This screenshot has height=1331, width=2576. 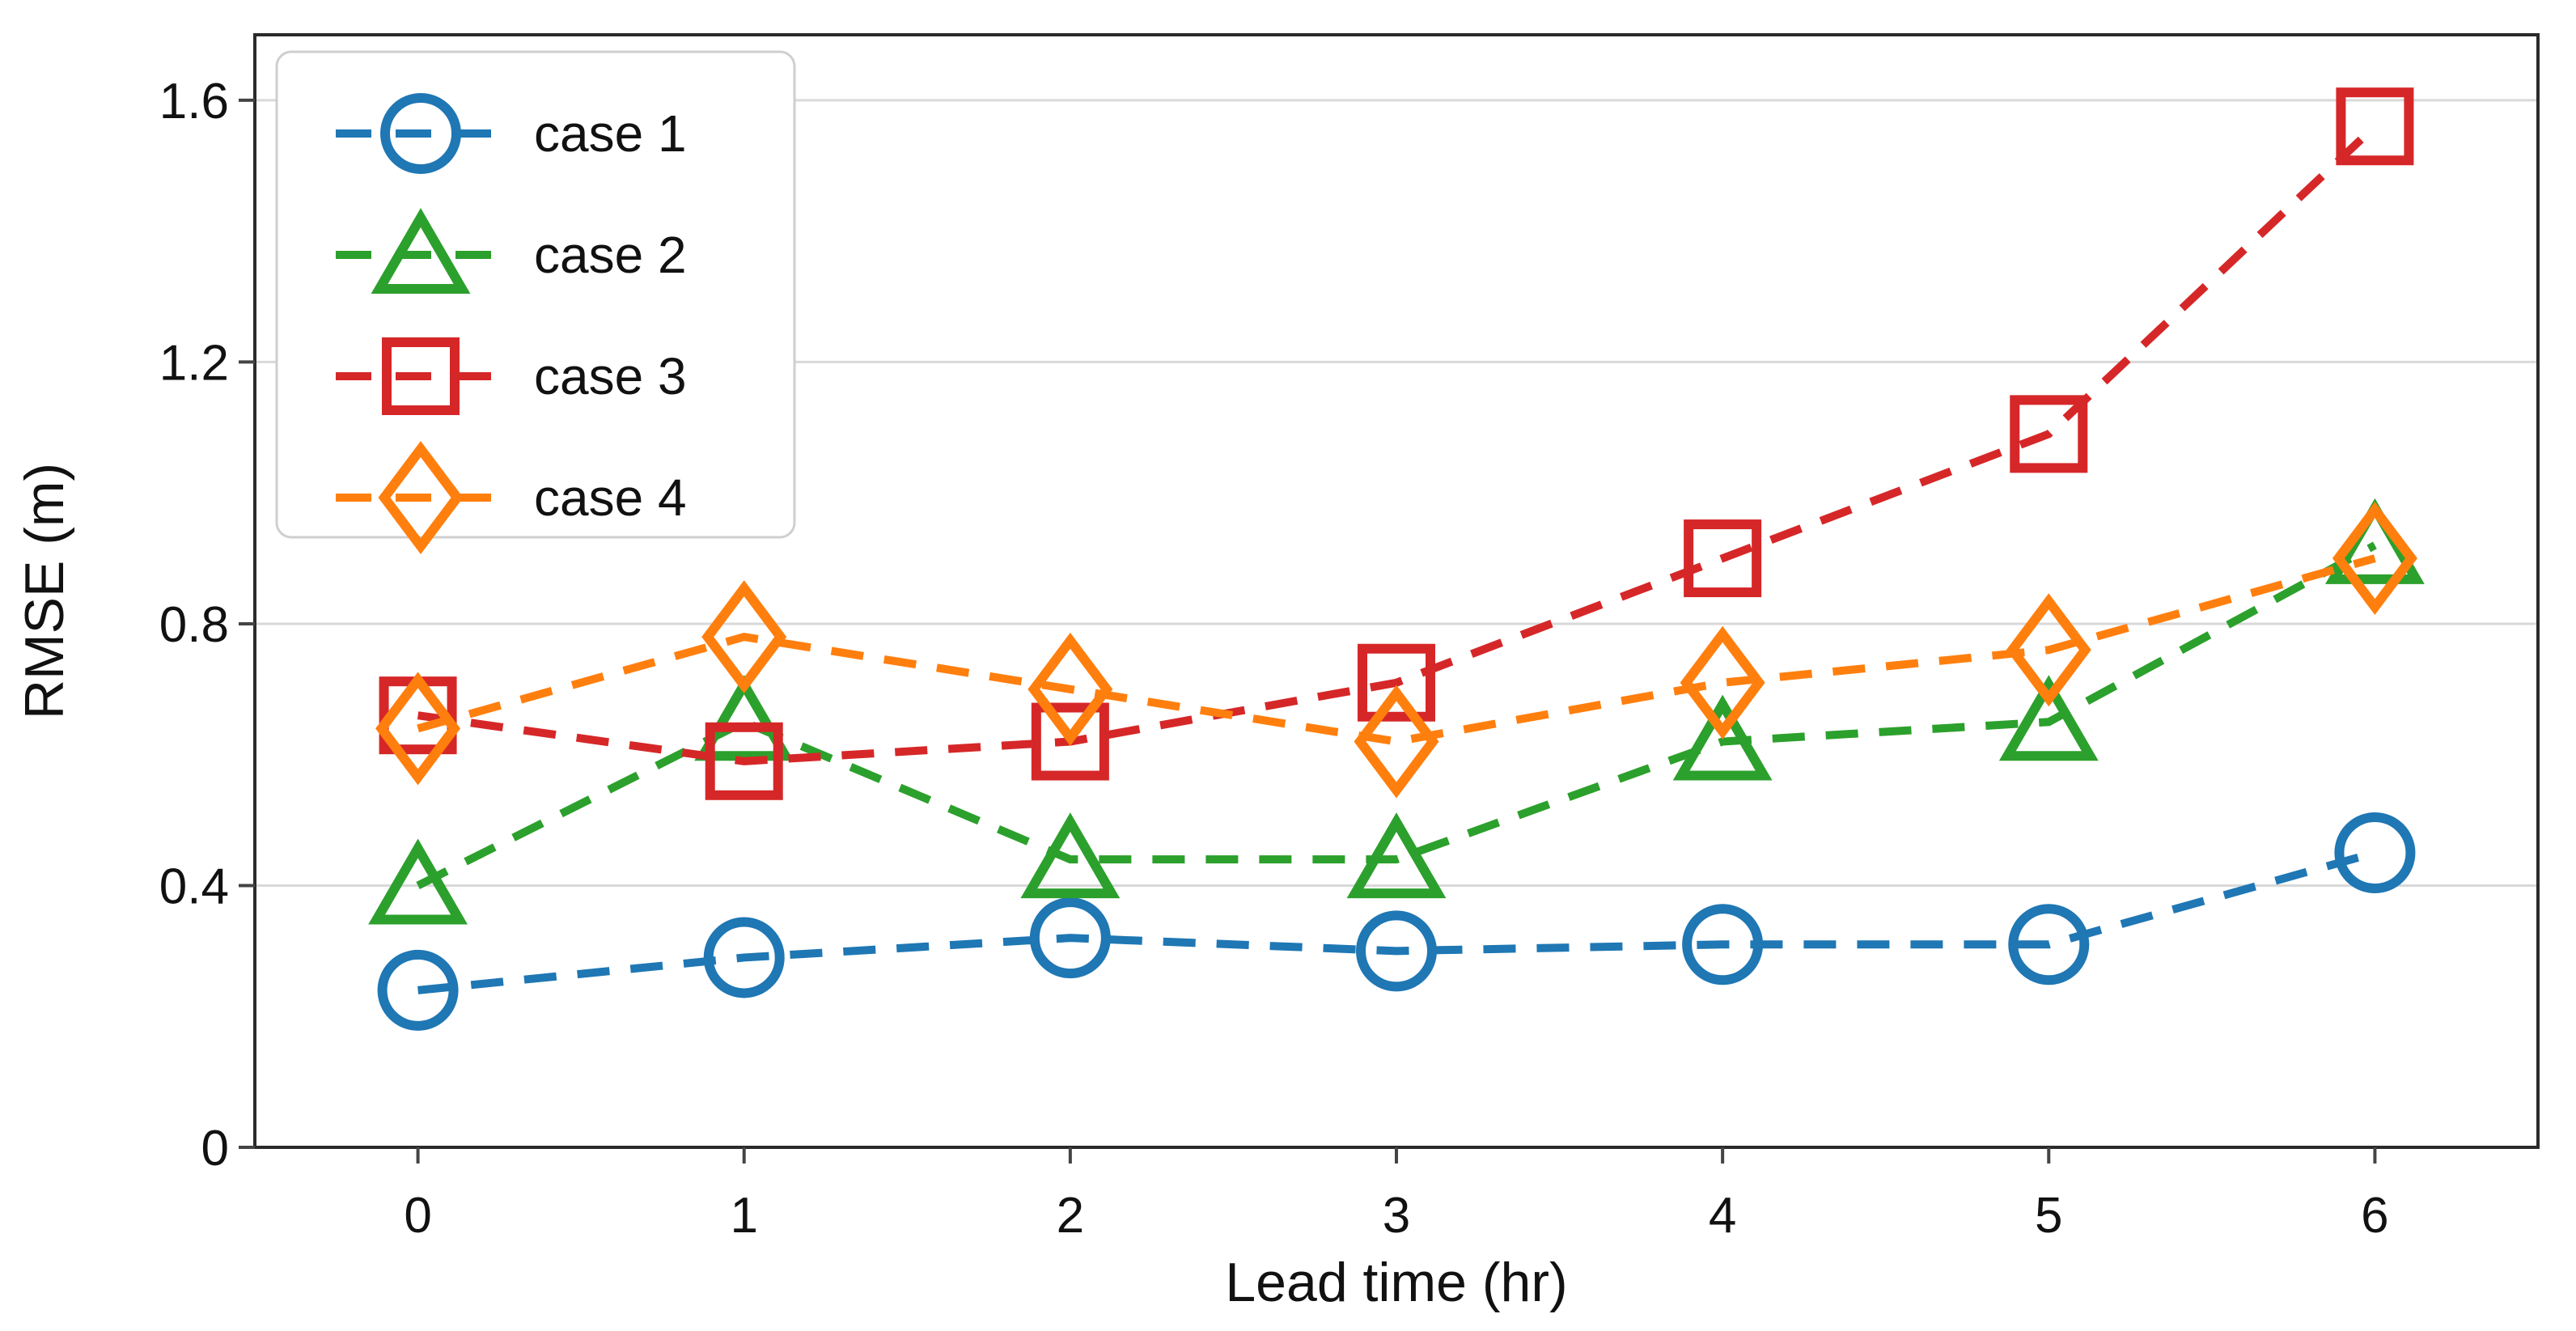 I want to click on legend-box, so click(x=535, y=294).